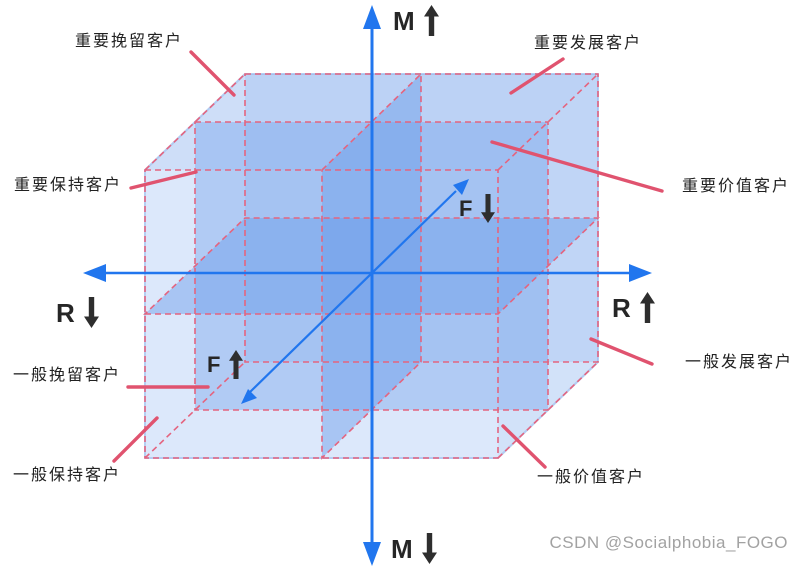  I want to click on pointer-general-develop, so click(621, 351).